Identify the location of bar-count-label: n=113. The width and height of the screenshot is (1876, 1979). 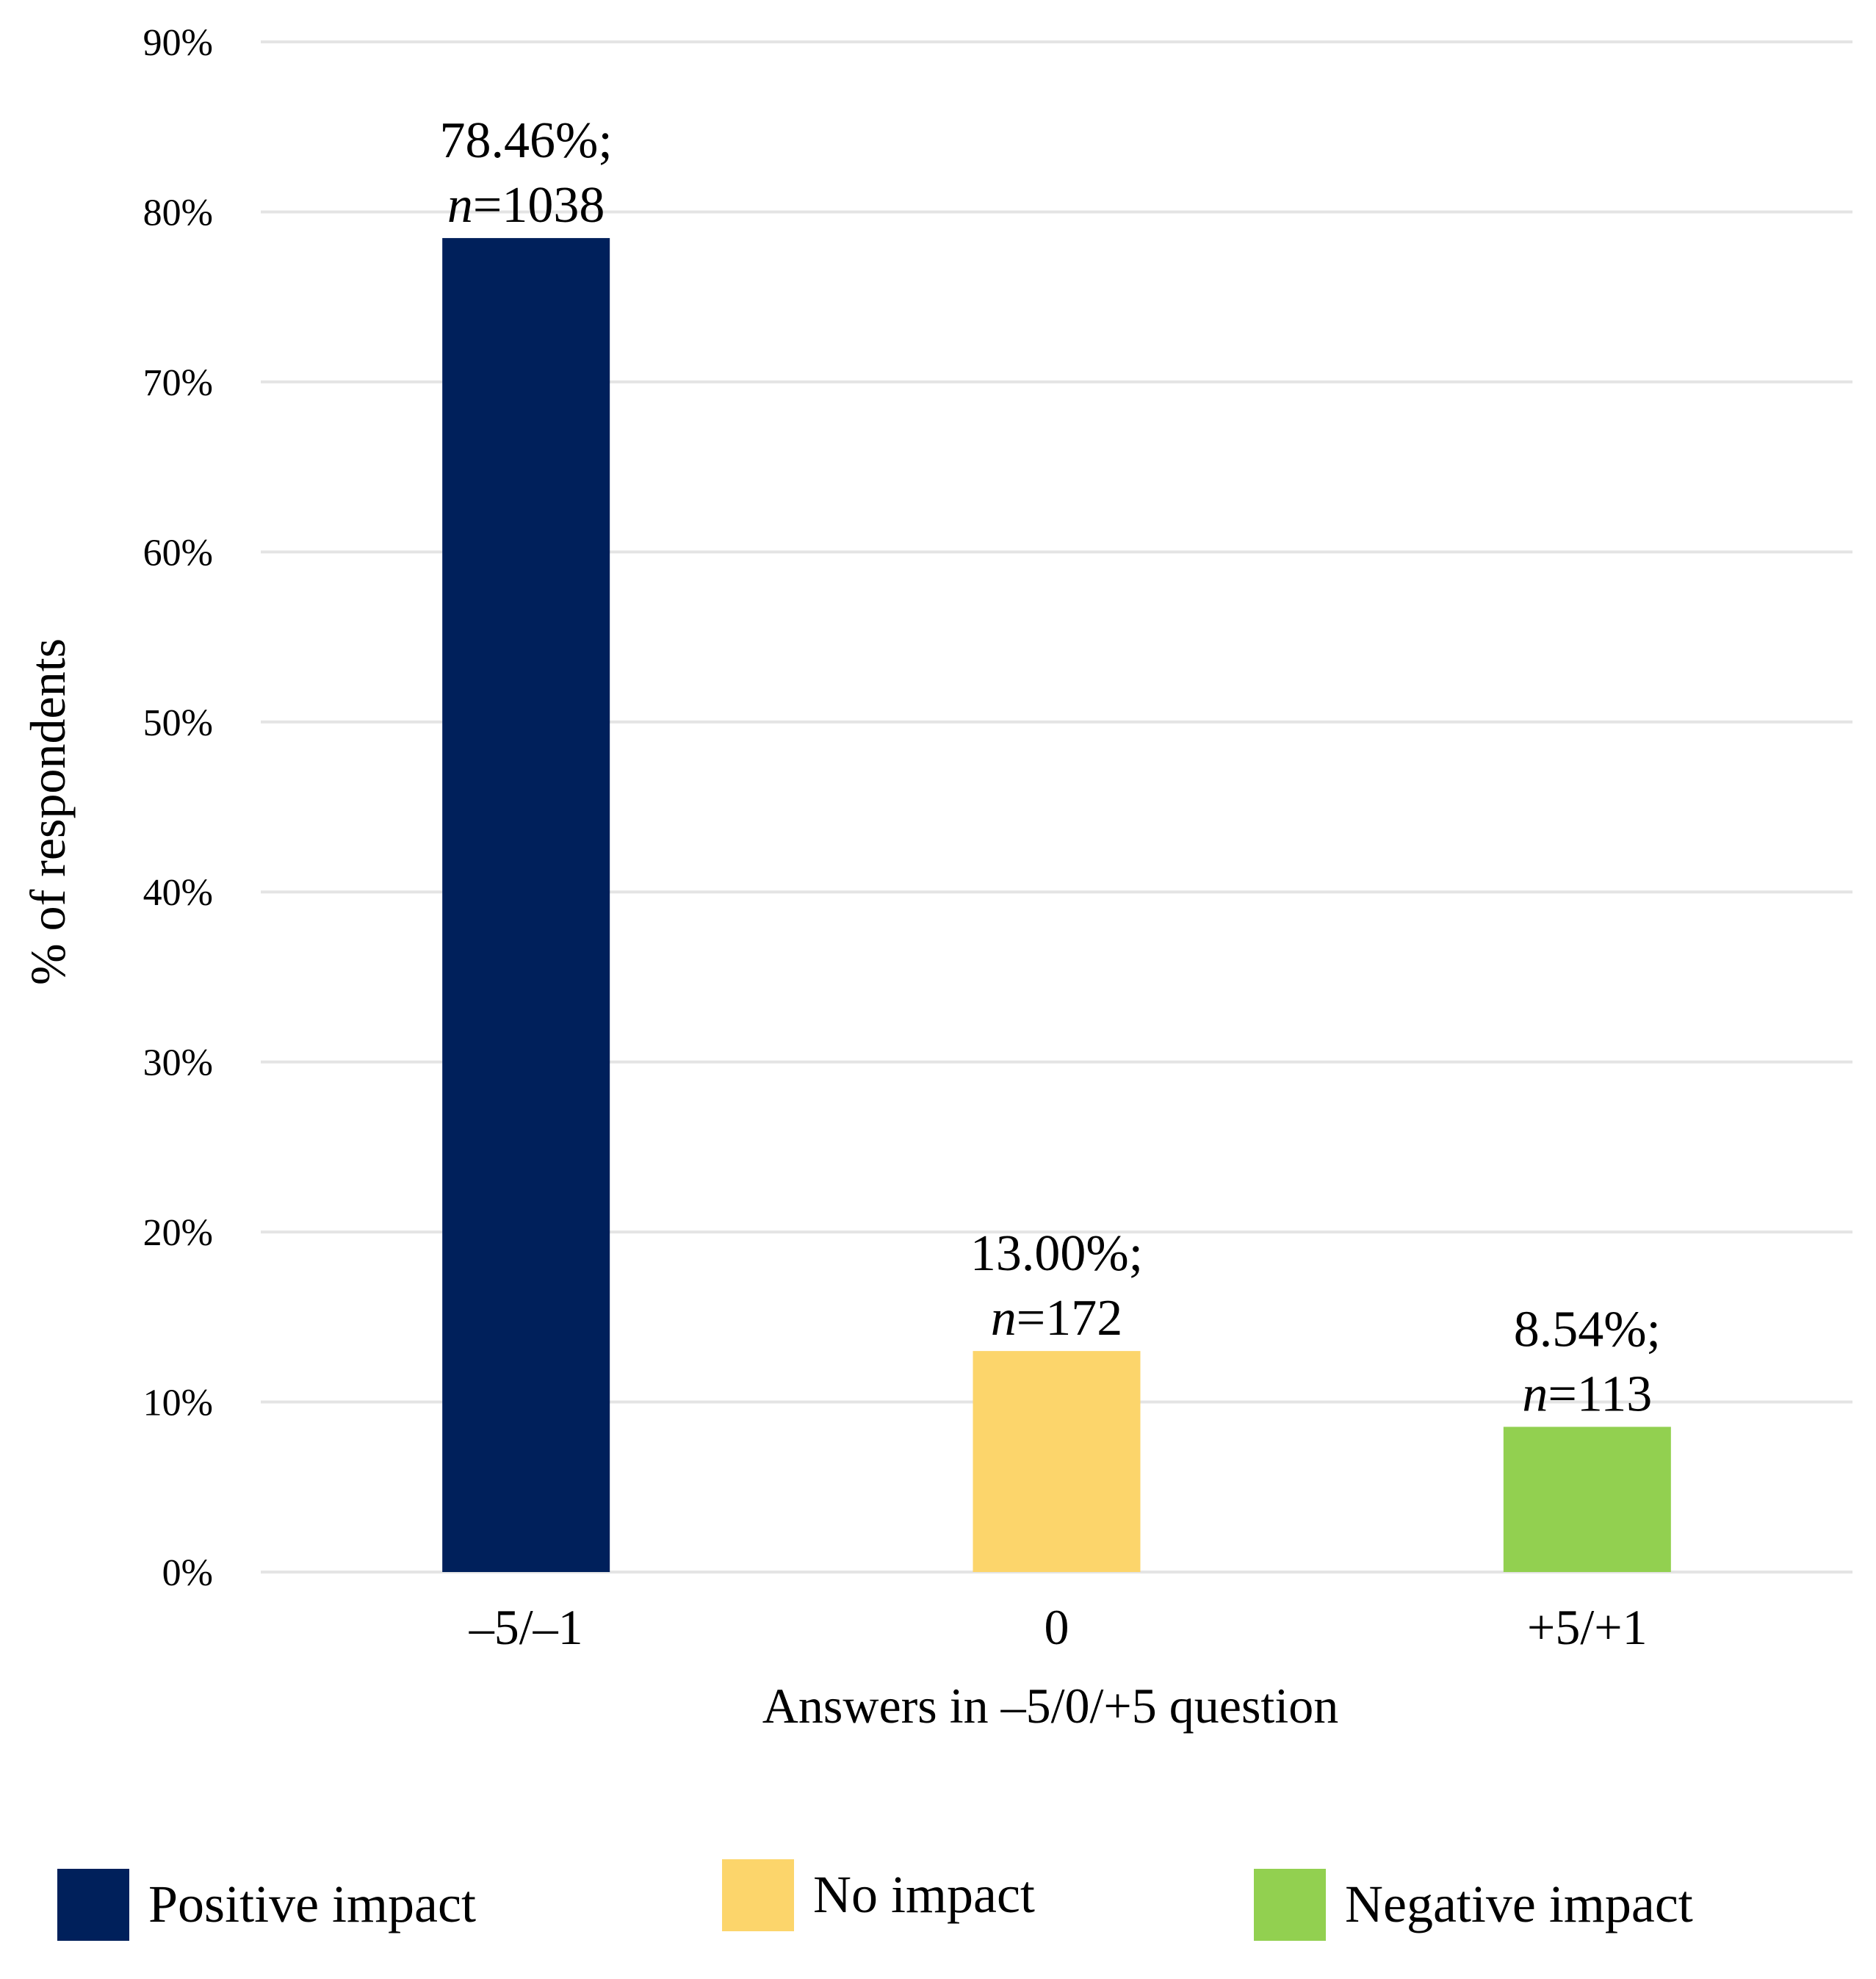
(1587, 1394).